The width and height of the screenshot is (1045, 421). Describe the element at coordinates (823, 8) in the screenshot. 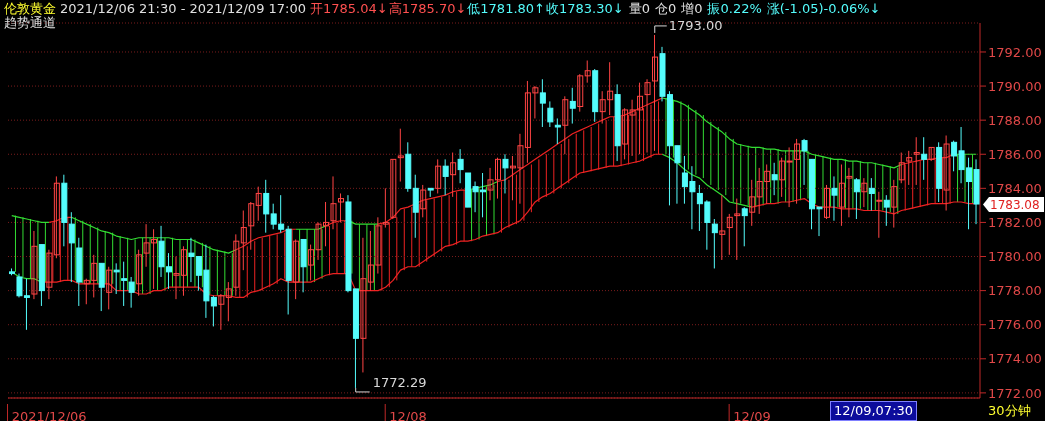

I see `text: 涨(-1.05)-0.06%↓` at that location.